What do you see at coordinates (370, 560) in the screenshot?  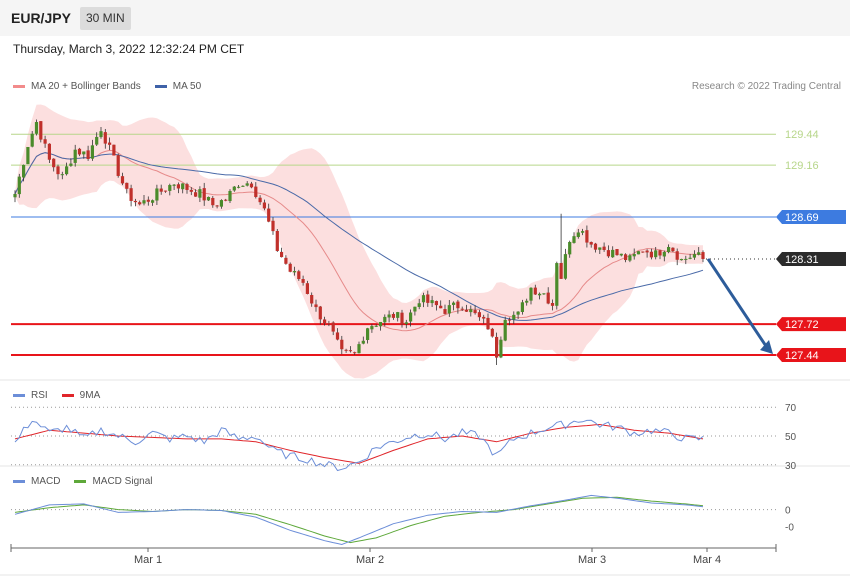 I see `x-tick-label: Mar 2` at bounding box center [370, 560].